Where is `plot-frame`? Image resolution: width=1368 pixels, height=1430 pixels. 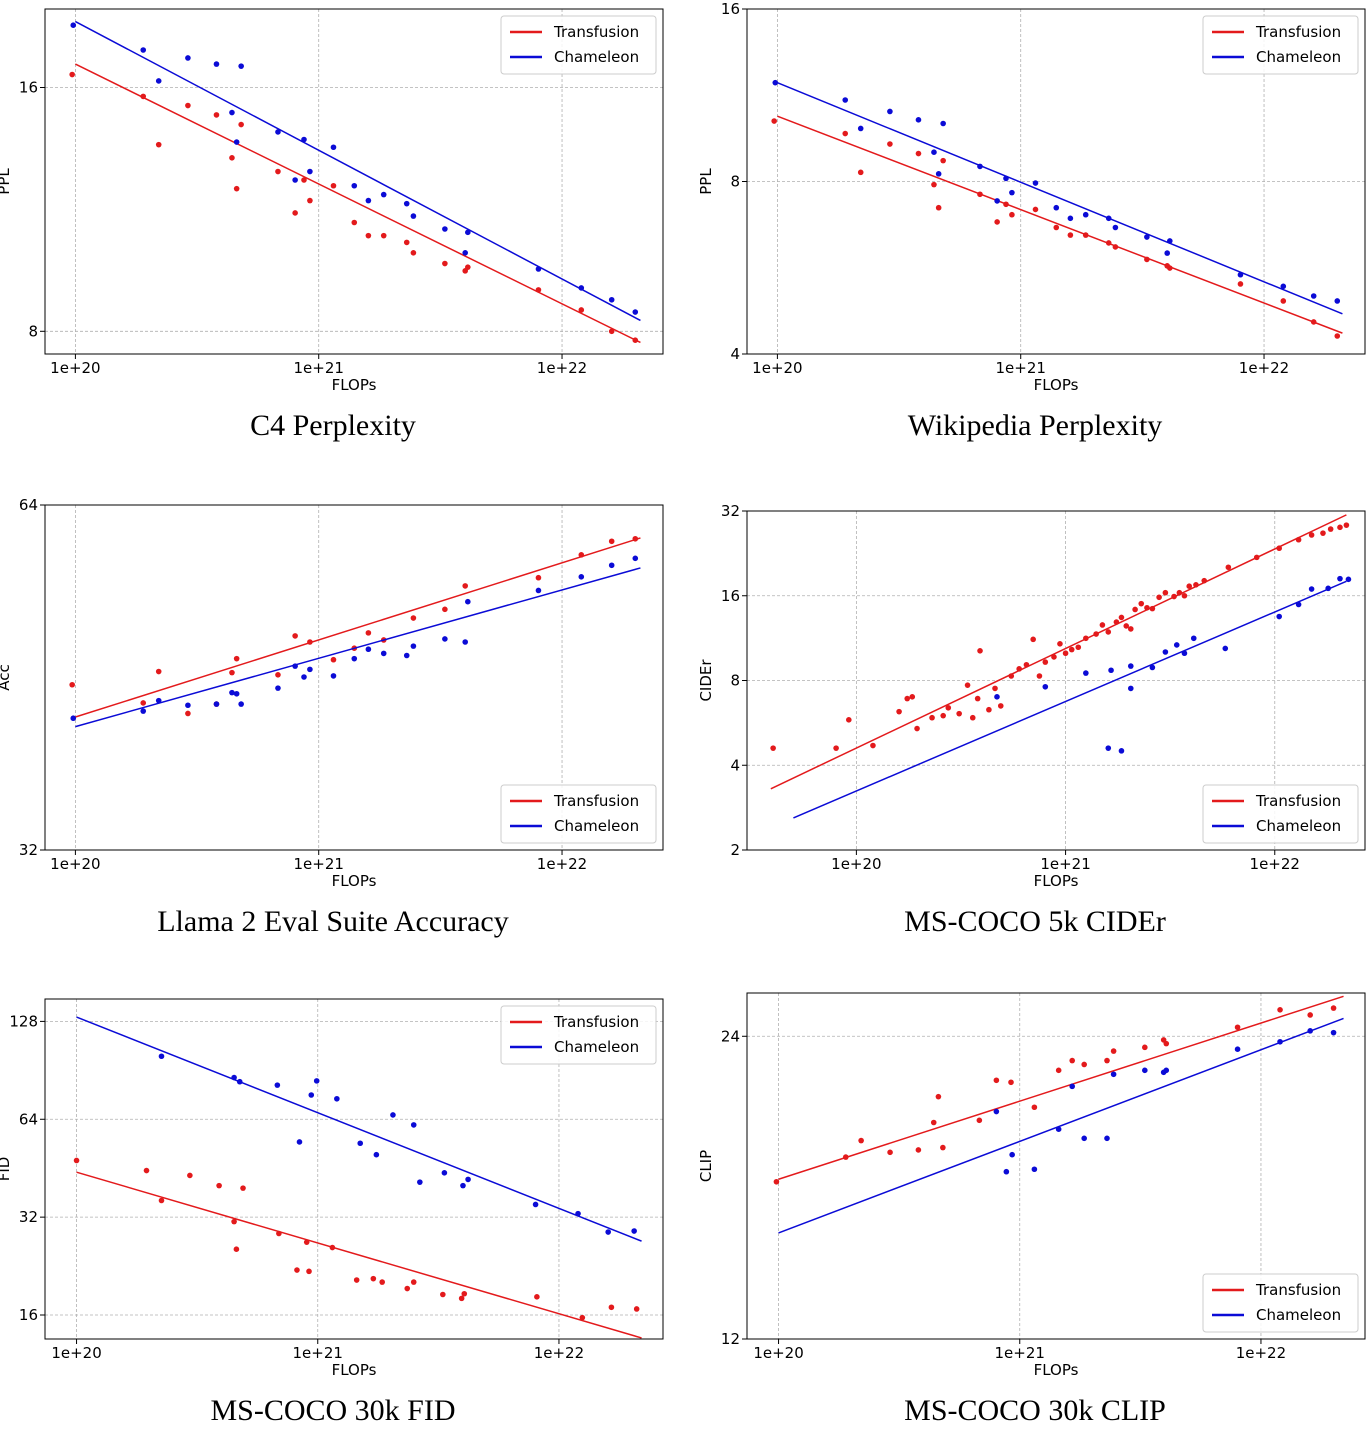
plot-frame is located at coordinates (354, 677).